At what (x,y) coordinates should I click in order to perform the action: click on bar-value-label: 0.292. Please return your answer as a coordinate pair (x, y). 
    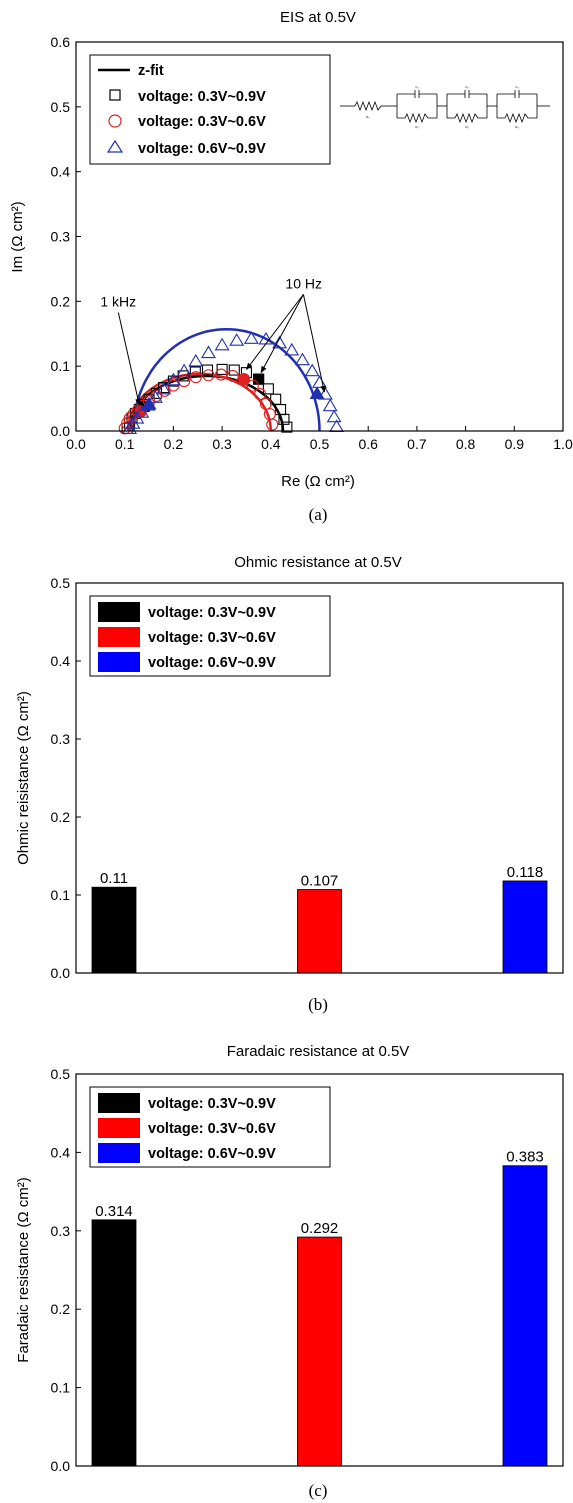
    Looking at the image, I should click on (320, 1228).